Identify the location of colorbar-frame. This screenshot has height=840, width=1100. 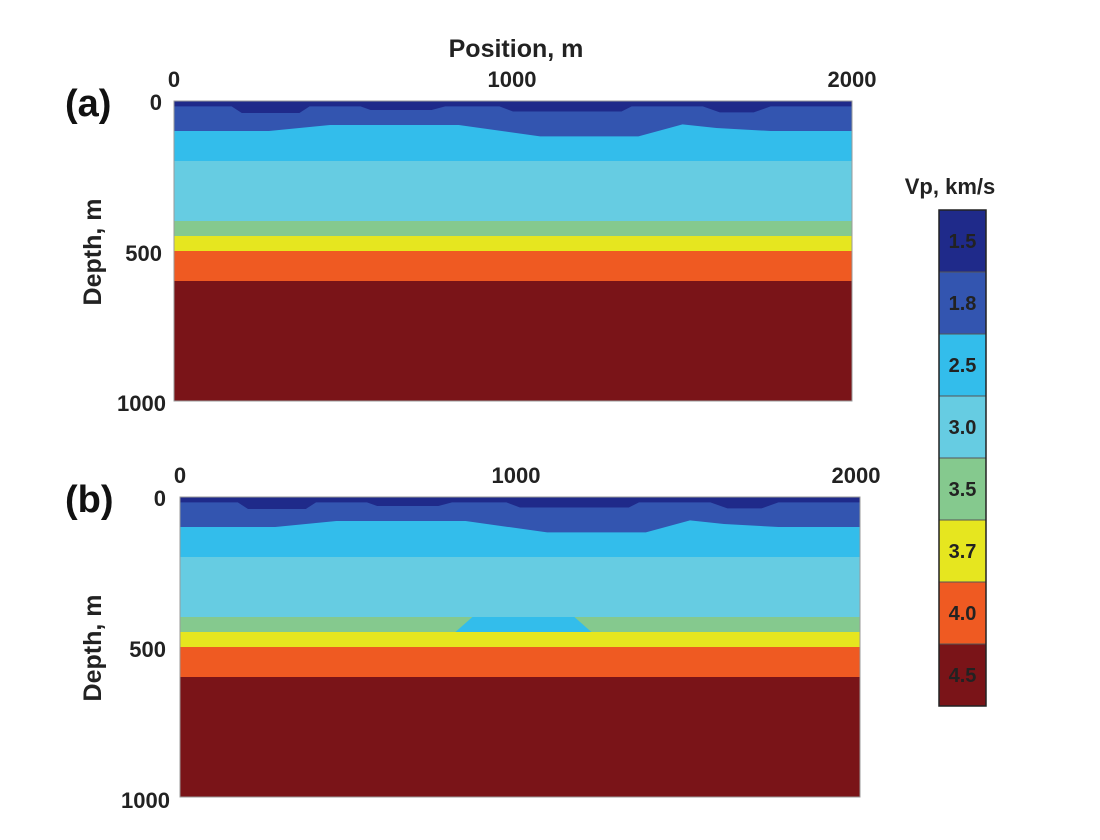
(962, 458).